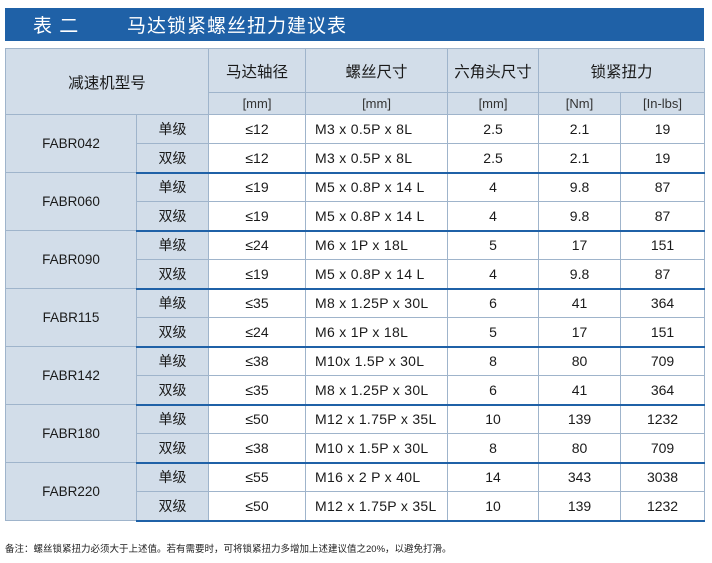 The height and width of the screenshot is (563, 712). What do you see at coordinates (257, 70) in the screenshot?
I see `header-shaft: 马达轴径` at bounding box center [257, 70].